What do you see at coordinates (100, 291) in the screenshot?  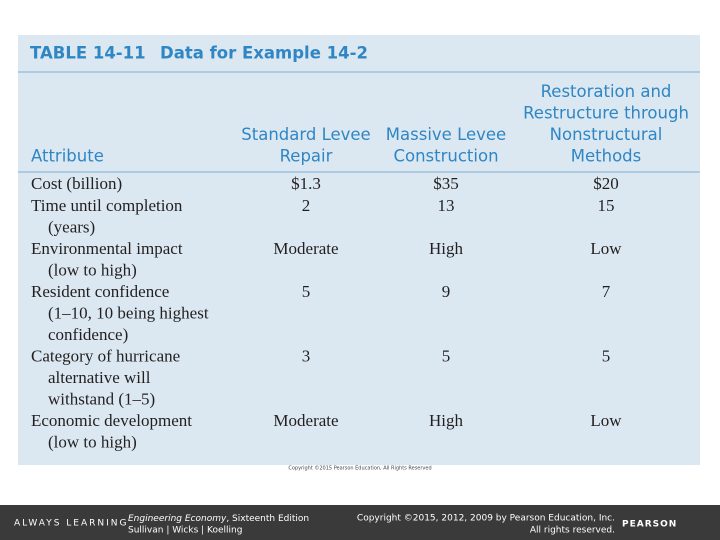 I see `row-label: Resident confidence` at bounding box center [100, 291].